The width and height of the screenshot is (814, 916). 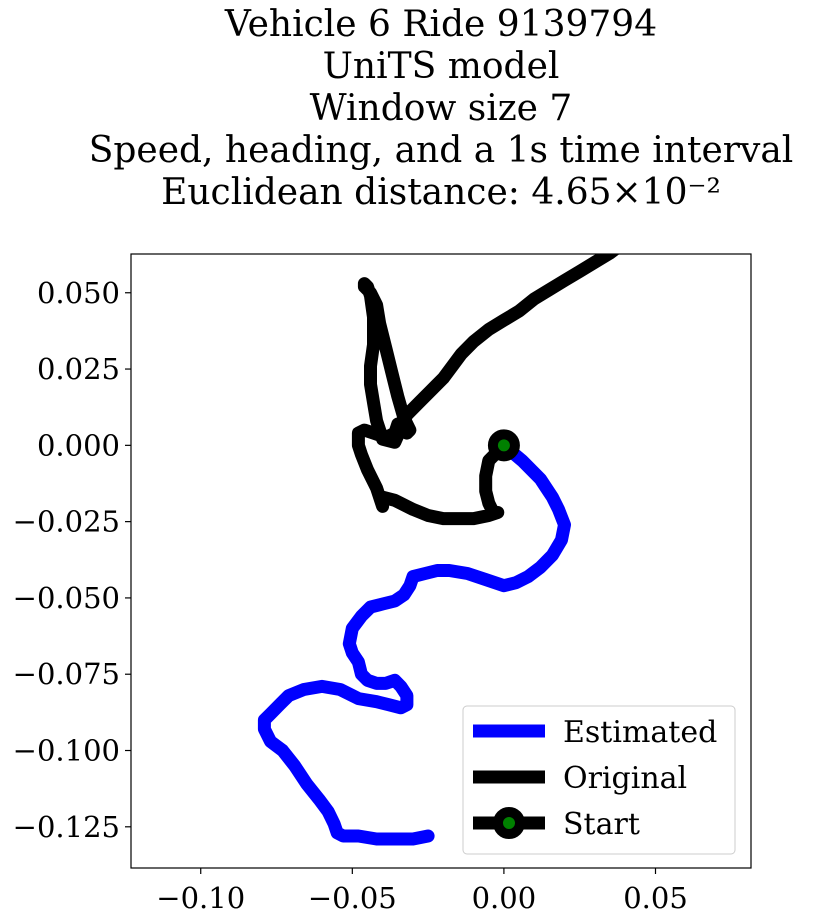 What do you see at coordinates (352, 898) in the screenshot?
I see `x-tick-label: −0.05` at bounding box center [352, 898].